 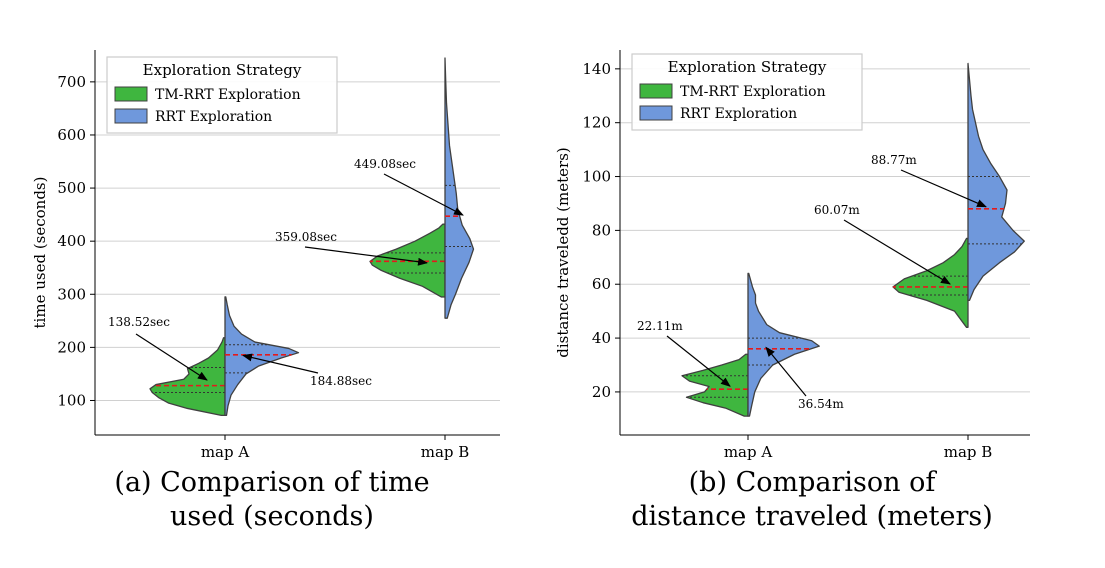 I want to click on annotation-label: 22.11m, so click(x=660, y=326).